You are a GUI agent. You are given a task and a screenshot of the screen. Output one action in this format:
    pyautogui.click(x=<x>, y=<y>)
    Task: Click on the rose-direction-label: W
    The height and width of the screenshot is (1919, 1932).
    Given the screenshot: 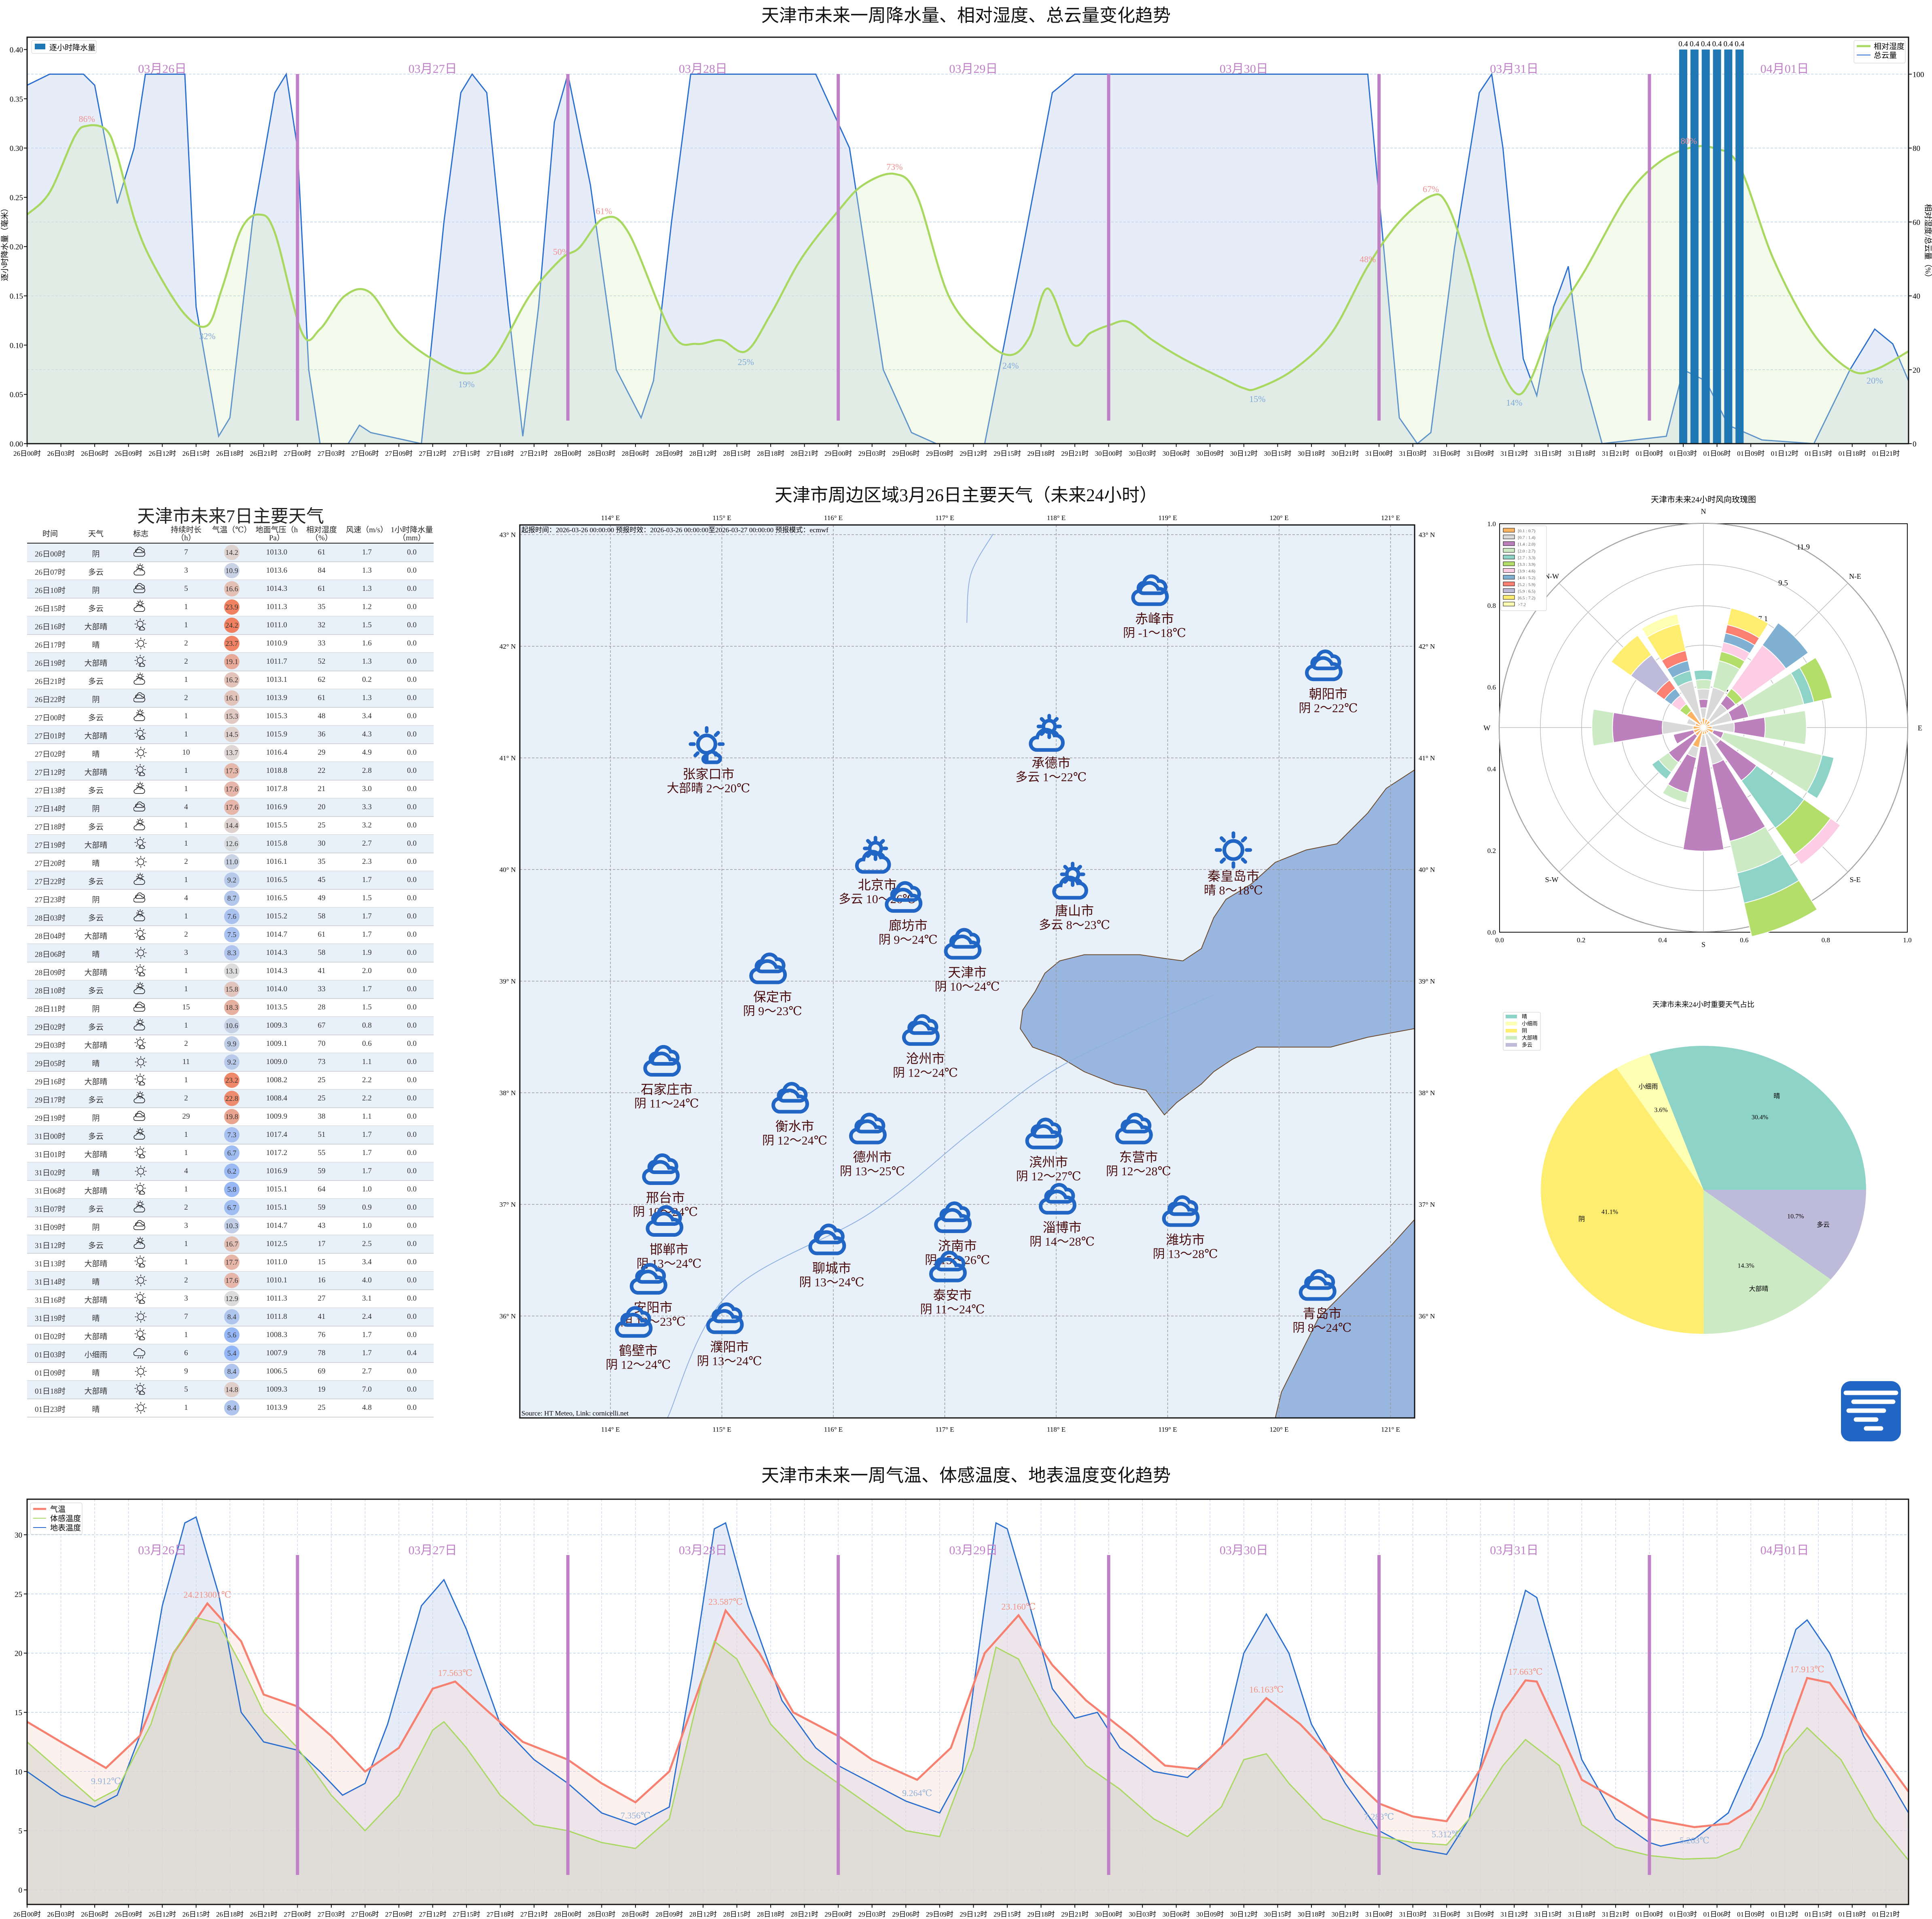 What is the action you would take?
    pyautogui.click(x=1486, y=728)
    